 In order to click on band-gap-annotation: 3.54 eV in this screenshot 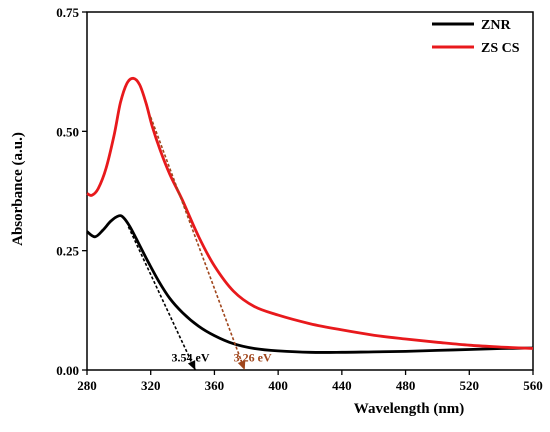, I will do `click(191, 357)`.